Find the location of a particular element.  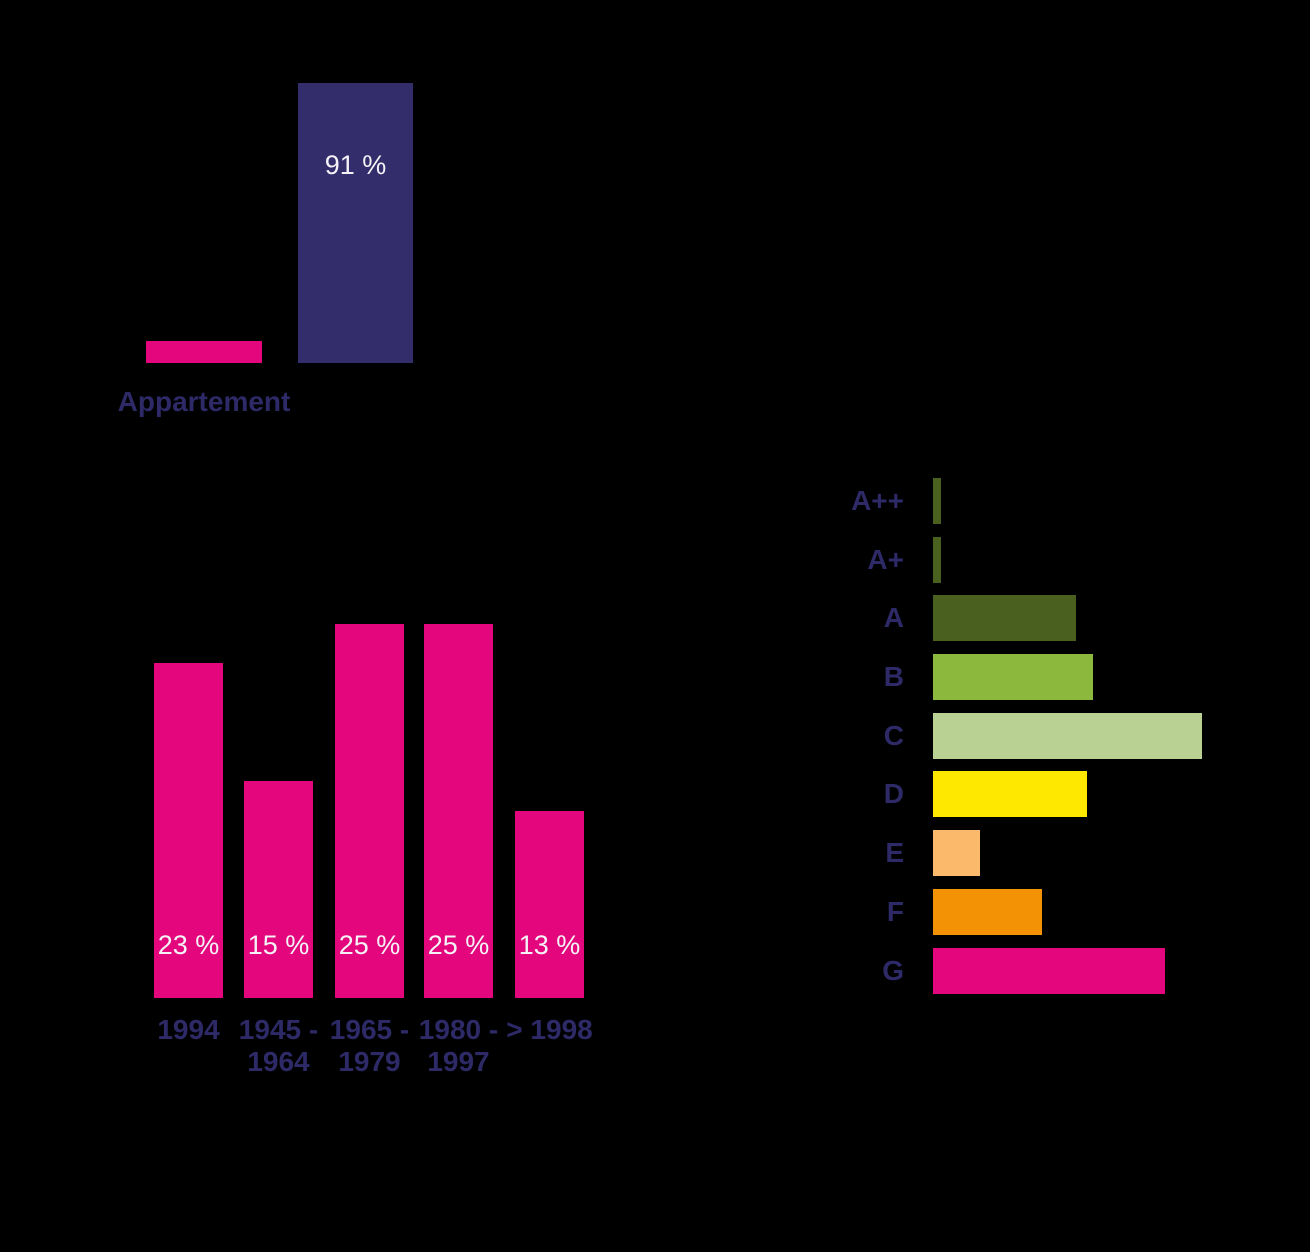

construction-period-axis-label-1945-1964: 1945 - 1964 is located at coordinates (278, 1045).